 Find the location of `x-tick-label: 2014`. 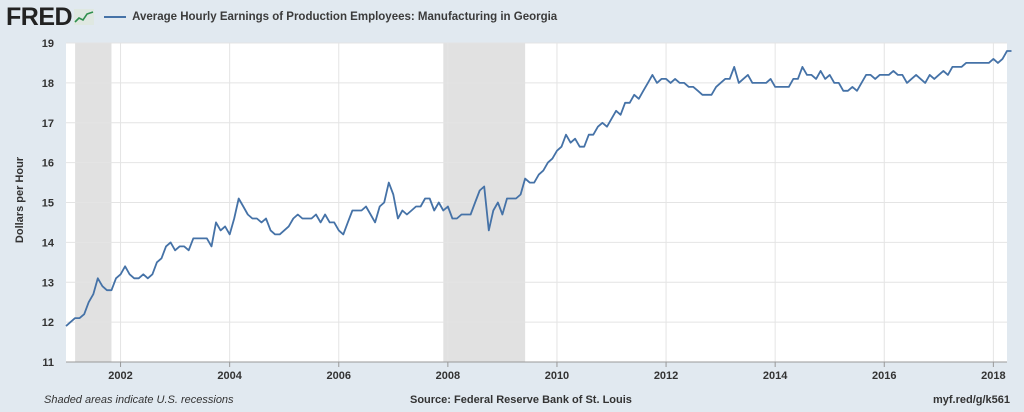

x-tick-label: 2014 is located at coordinates (775, 376).